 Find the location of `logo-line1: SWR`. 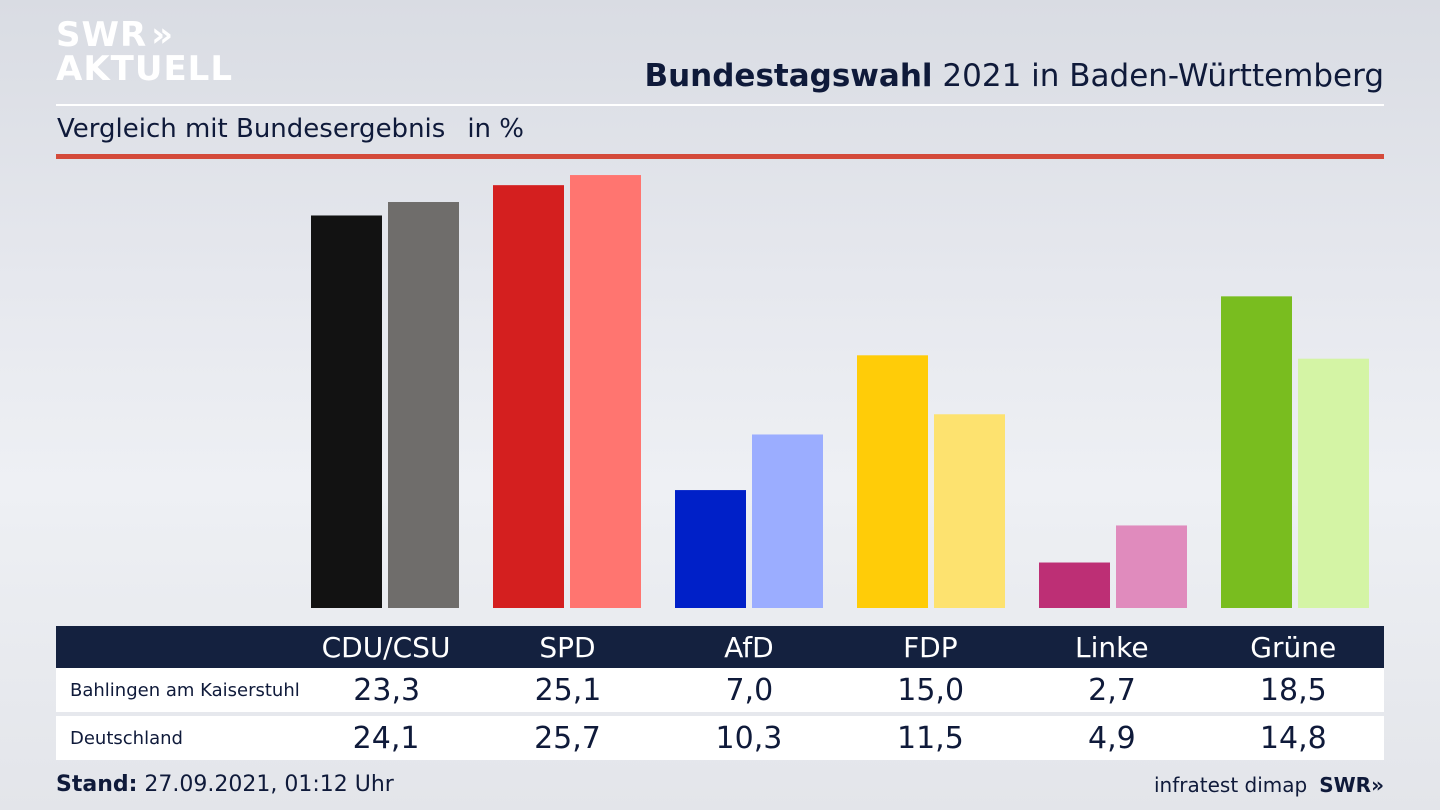

logo-line1: SWR is located at coordinates (102, 35).